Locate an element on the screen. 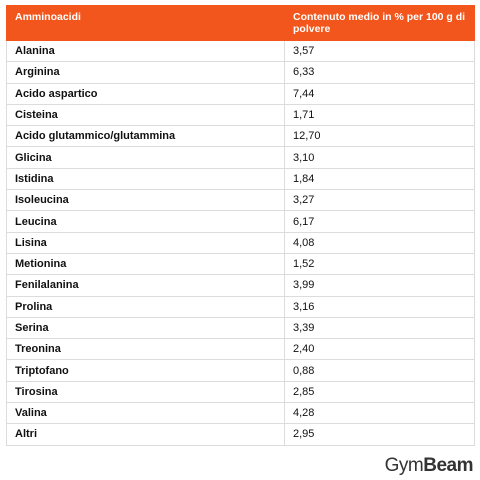 The image size is (480, 480). amino-name: Triptofano is located at coordinates (145, 370).